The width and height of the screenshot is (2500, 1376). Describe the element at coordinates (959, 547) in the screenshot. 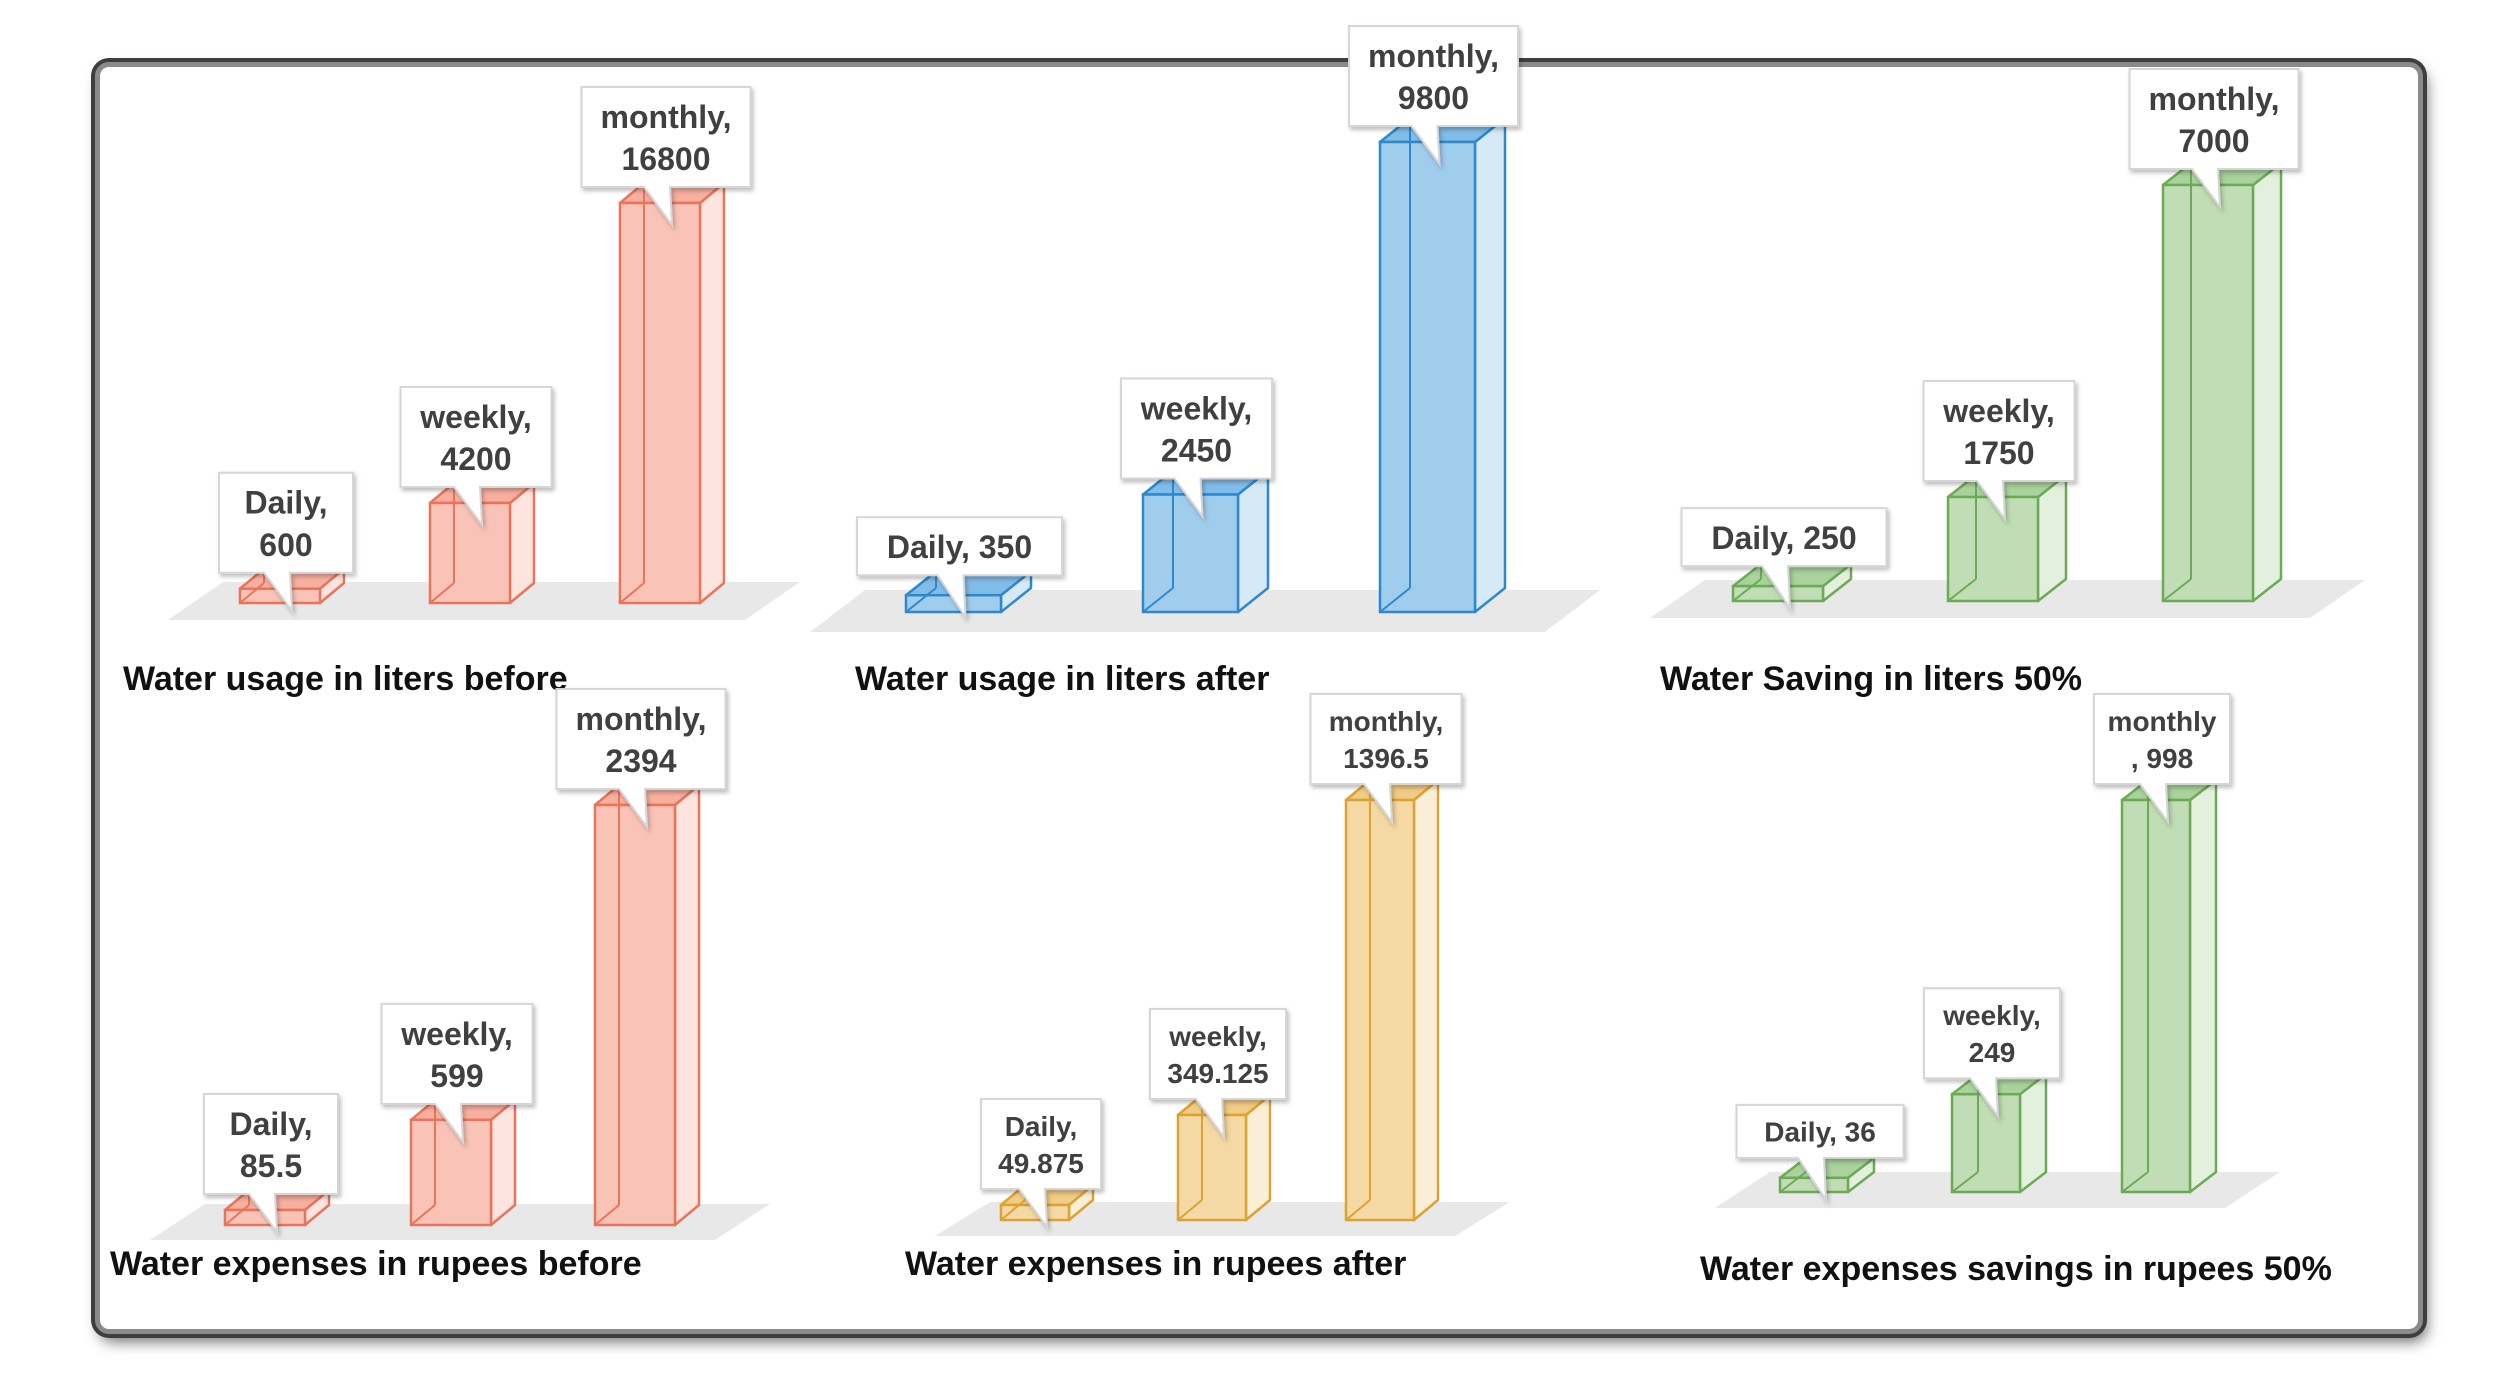

I see `data-label-text: Daily, 350` at that location.